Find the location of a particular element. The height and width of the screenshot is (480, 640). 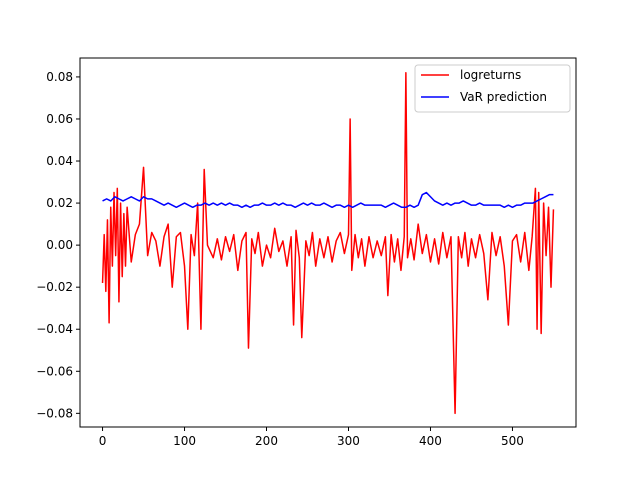

legend: logreturns VaR prediction is located at coordinates (492, 88).